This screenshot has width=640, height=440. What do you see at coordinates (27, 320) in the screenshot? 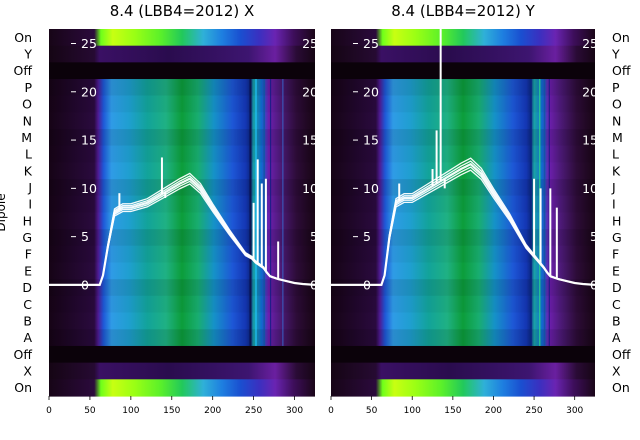
I see `row-label-b: B` at bounding box center [27, 320].